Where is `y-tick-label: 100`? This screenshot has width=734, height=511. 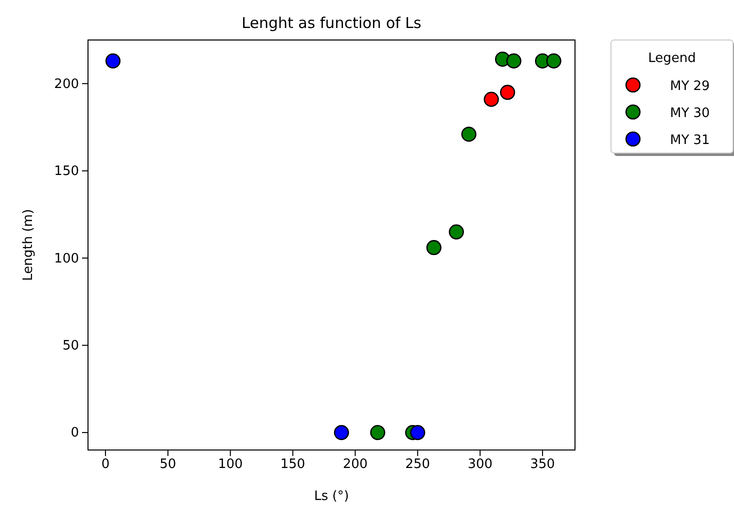 y-tick-label: 100 is located at coordinates (66, 258).